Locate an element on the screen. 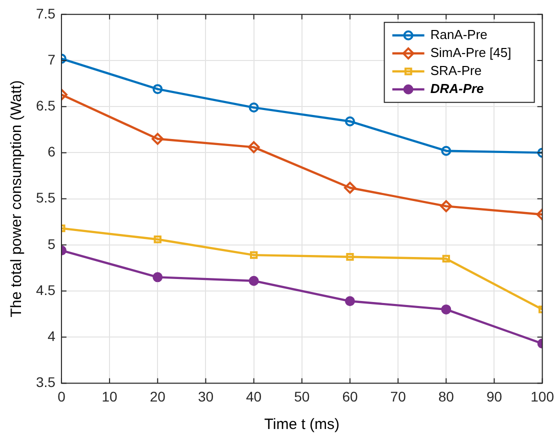 The image size is (560, 440). y-tick-label: 5.5 is located at coordinates (46, 198).